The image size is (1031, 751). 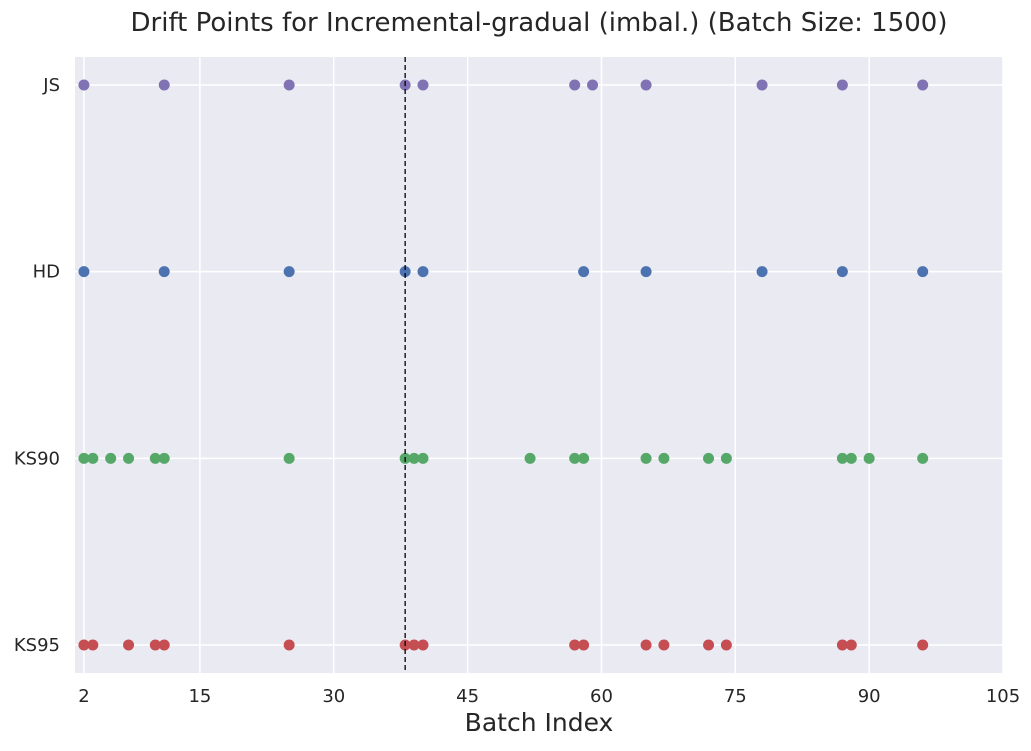 What do you see at coordinates (37, 458) in the screenshot?
I see `y-tick-label: KS90` at bounding box center [37, 458].